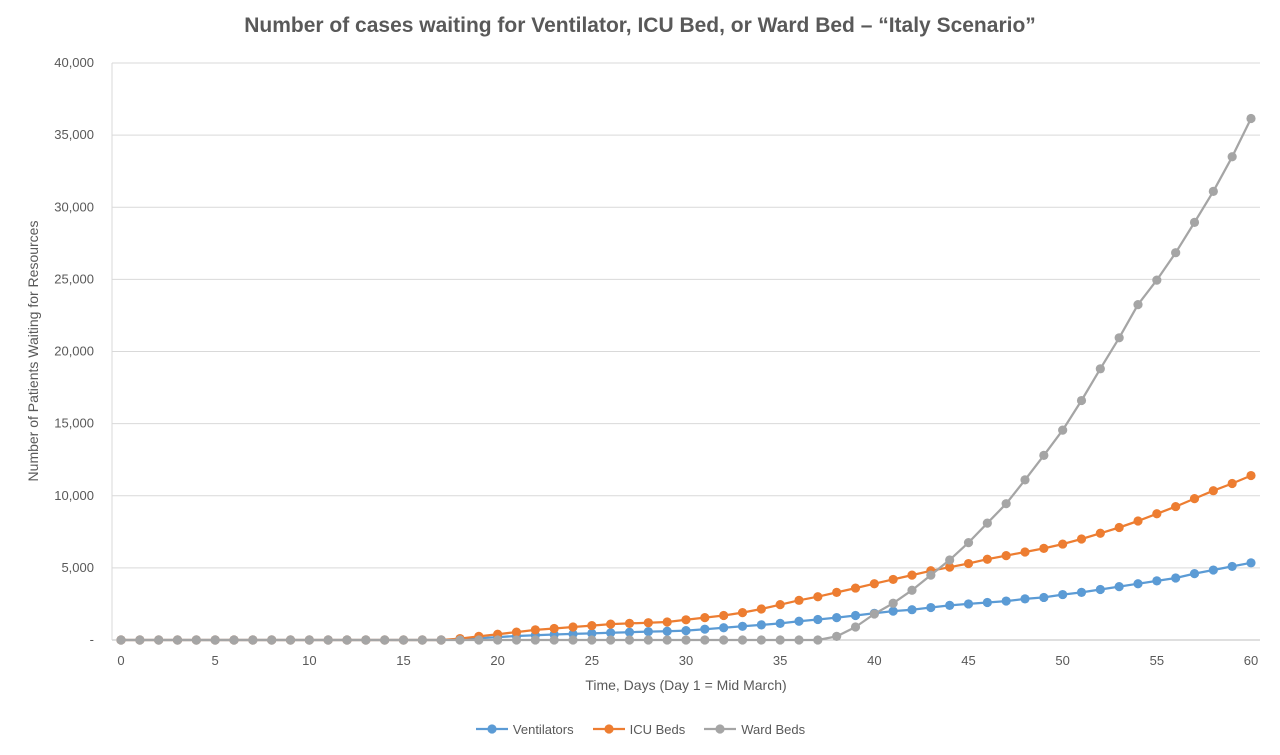 The width and height of the screenshot is (1280, 755). What do you see at coordinates (215, 660) in the screenshot?
I see `x-tick-label: 5` at bounding box center [215, 660].